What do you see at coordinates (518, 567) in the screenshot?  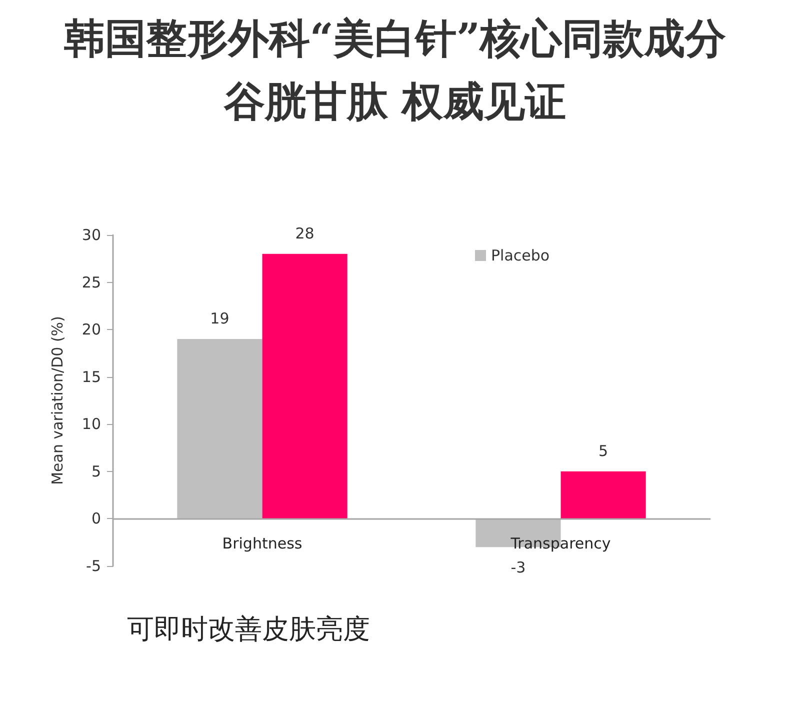 I see `data-label: -3` at bounding box center [518, 567].